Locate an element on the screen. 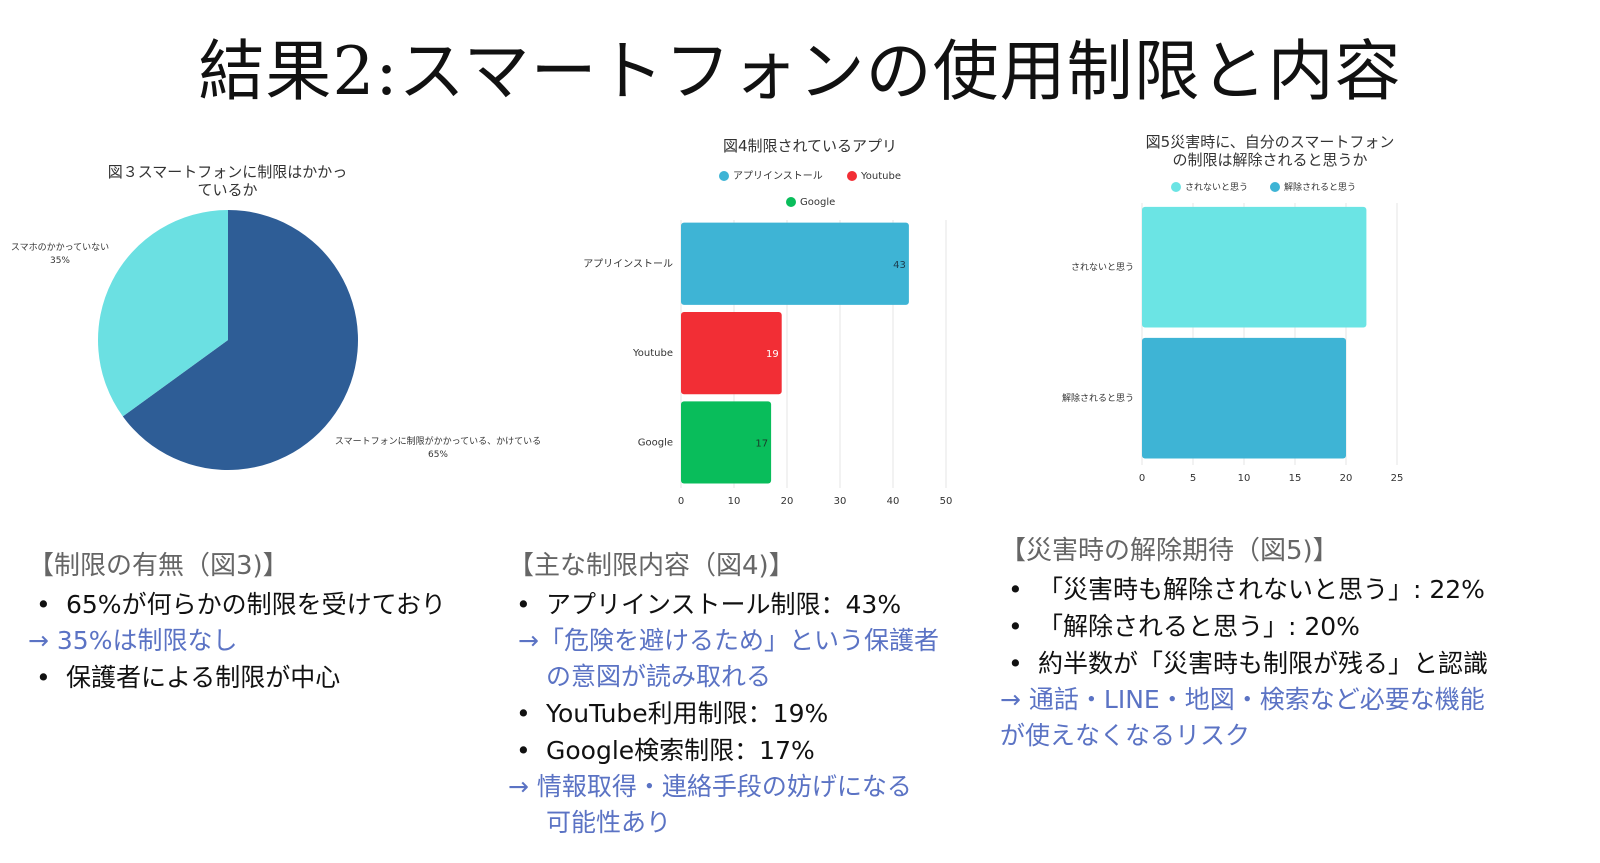 The width and height of the screenshot is (1600, 863). pie-pct-unrestricted: 35% is located at coordinates (60, 261).